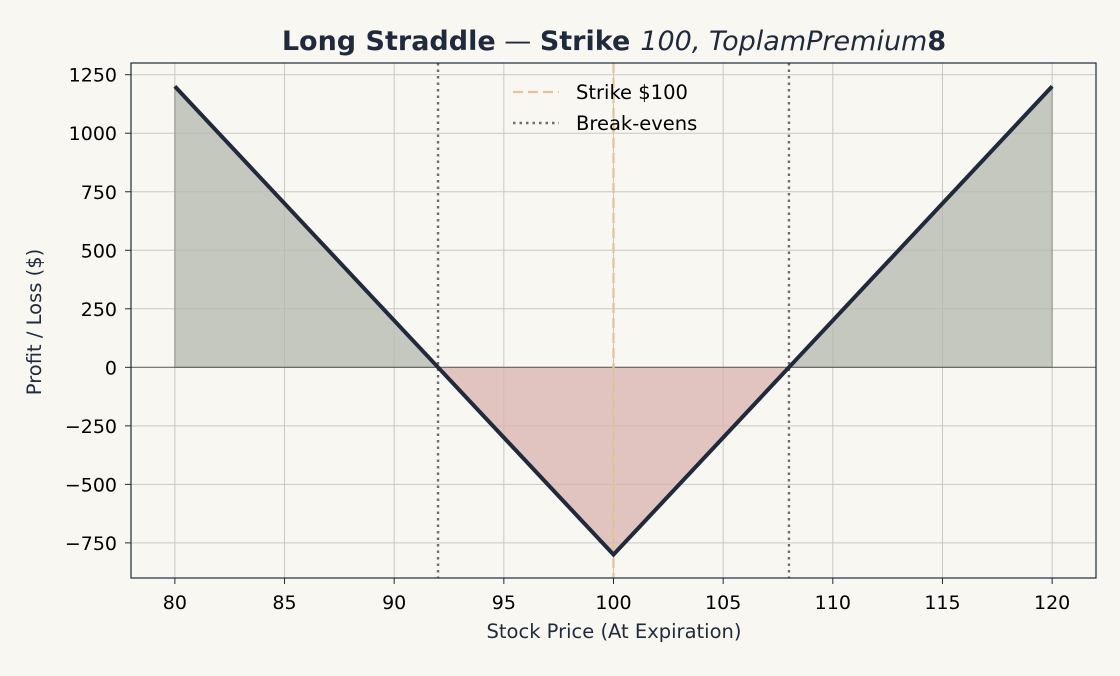  Describe the element at coordinates (614, 631) in the screenshot. I see `x-axis-label: Stock Price (At Expiration)` at that location.